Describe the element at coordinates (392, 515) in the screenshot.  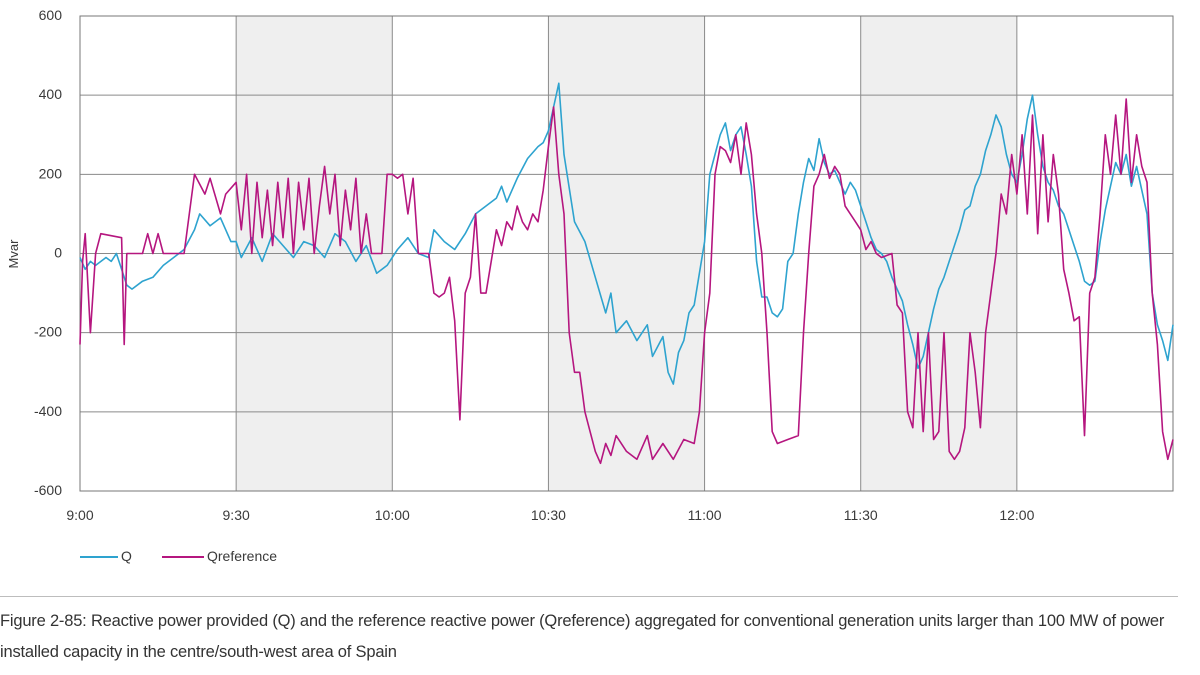
I see `x-tick-label: 10:00` at that location.